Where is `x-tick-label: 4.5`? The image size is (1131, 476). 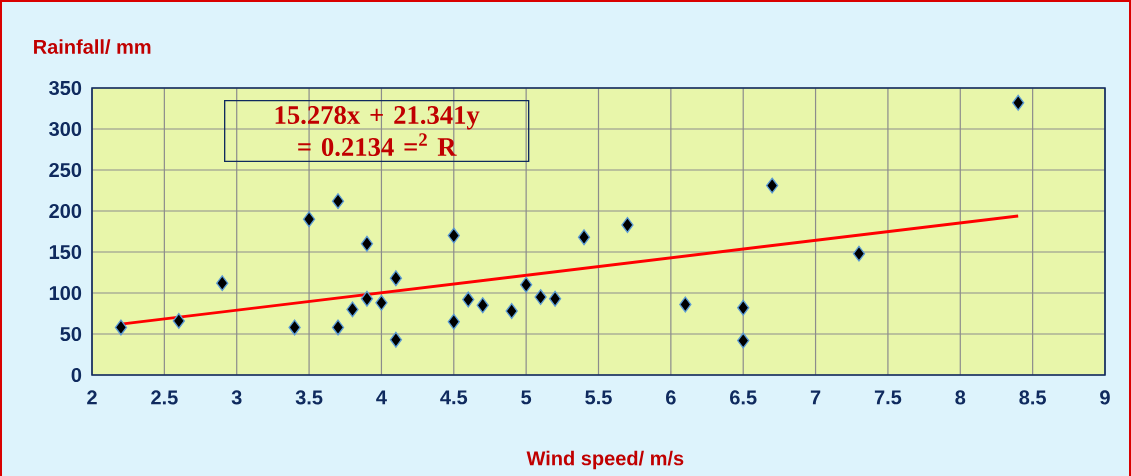
x-tick-label: 4.5 is located at coordinates (454, 397).